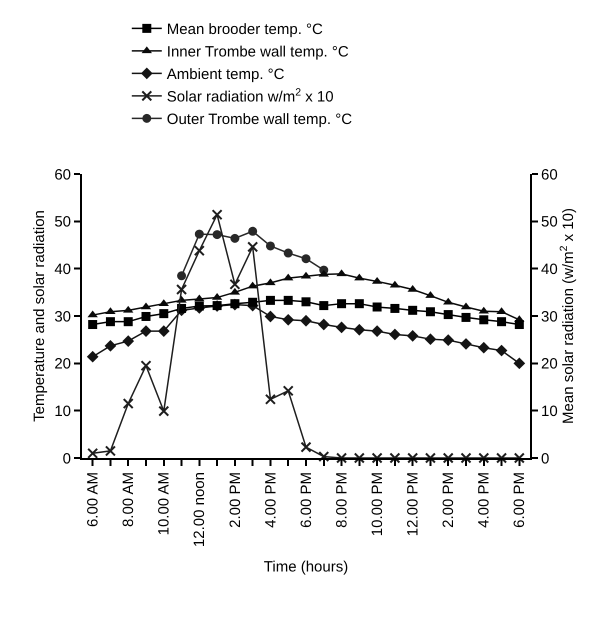 The width and height of the screenshot is (606, 621). Describe the element at coordinates (341, 500) in the screenshot. I see `x-tick-label: 8.00 PM` at that location.